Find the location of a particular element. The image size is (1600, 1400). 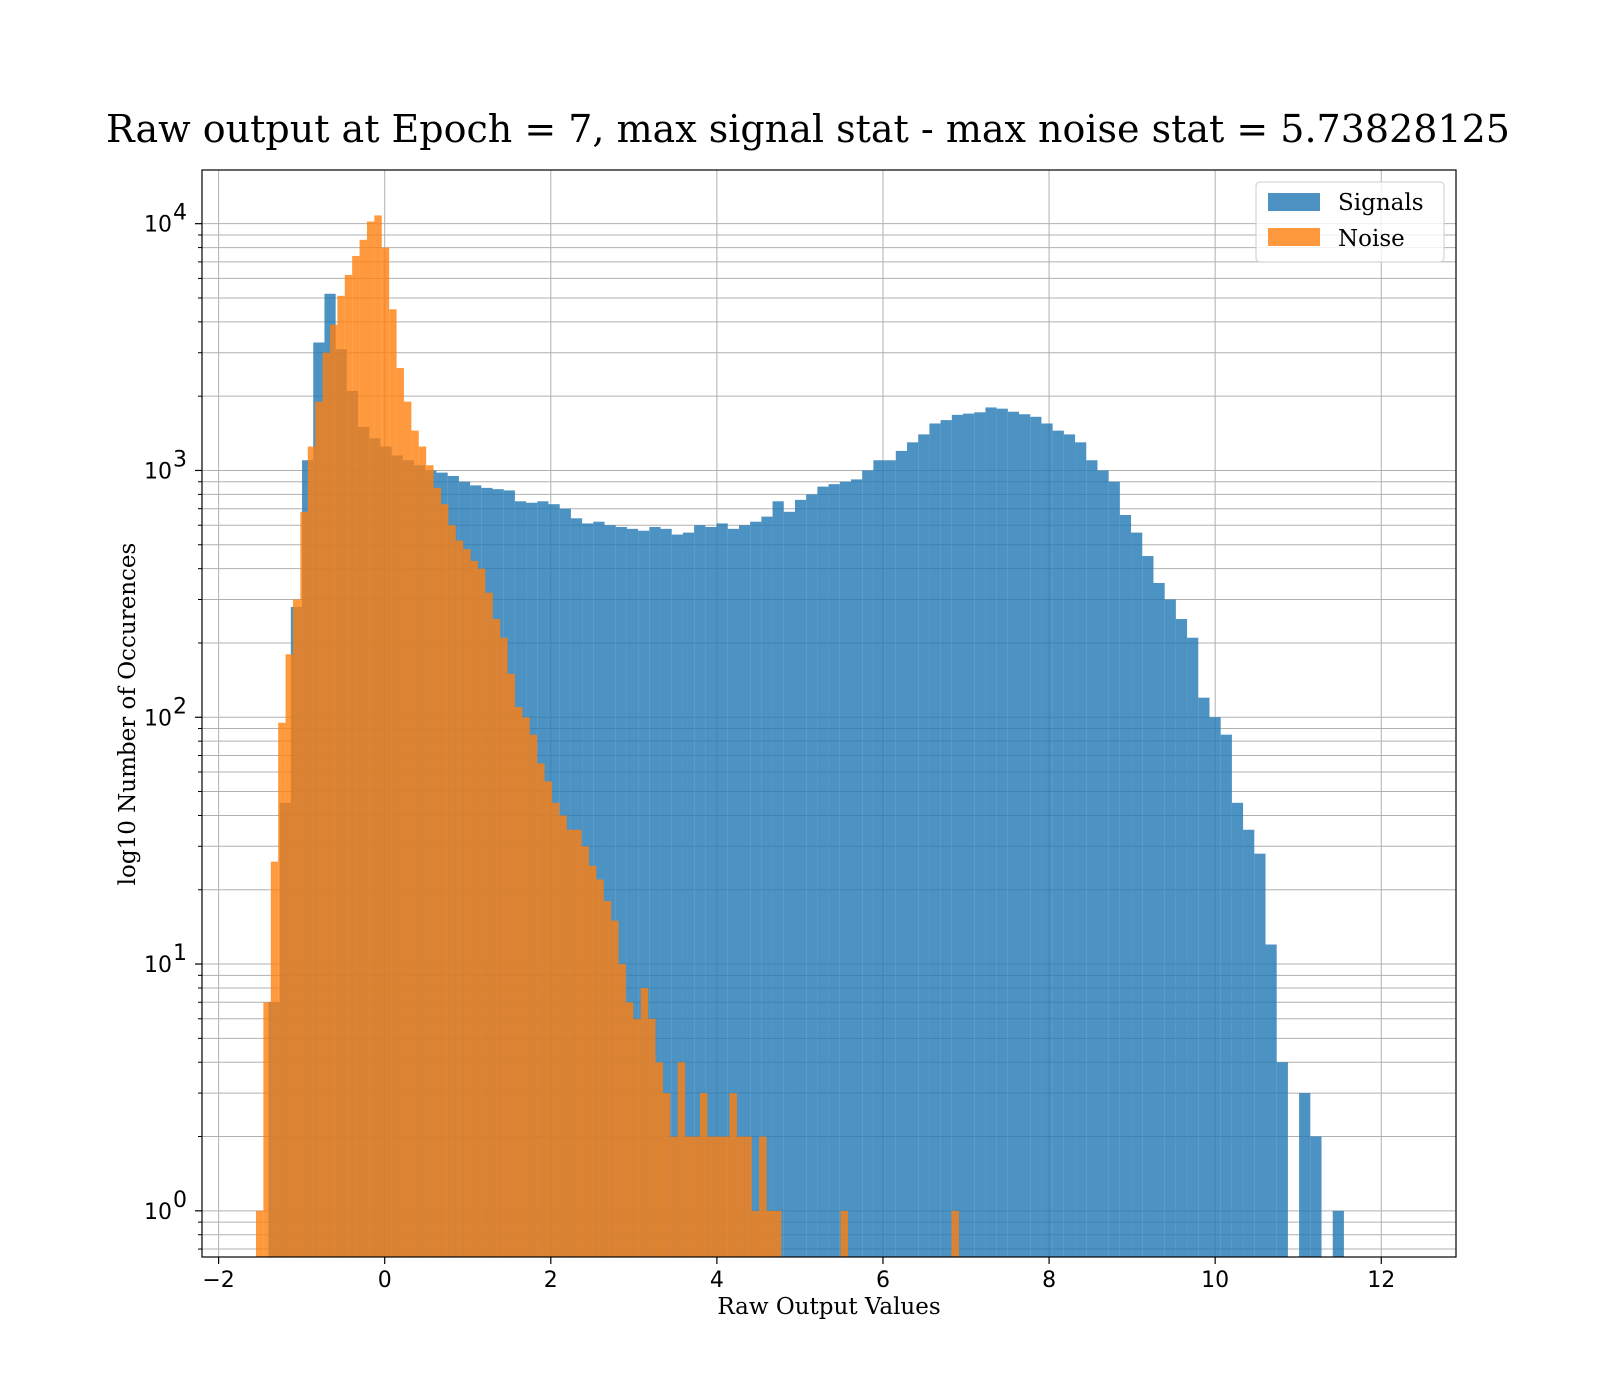

y-tick-exponent: 4 is located at coordinates (180, 213).